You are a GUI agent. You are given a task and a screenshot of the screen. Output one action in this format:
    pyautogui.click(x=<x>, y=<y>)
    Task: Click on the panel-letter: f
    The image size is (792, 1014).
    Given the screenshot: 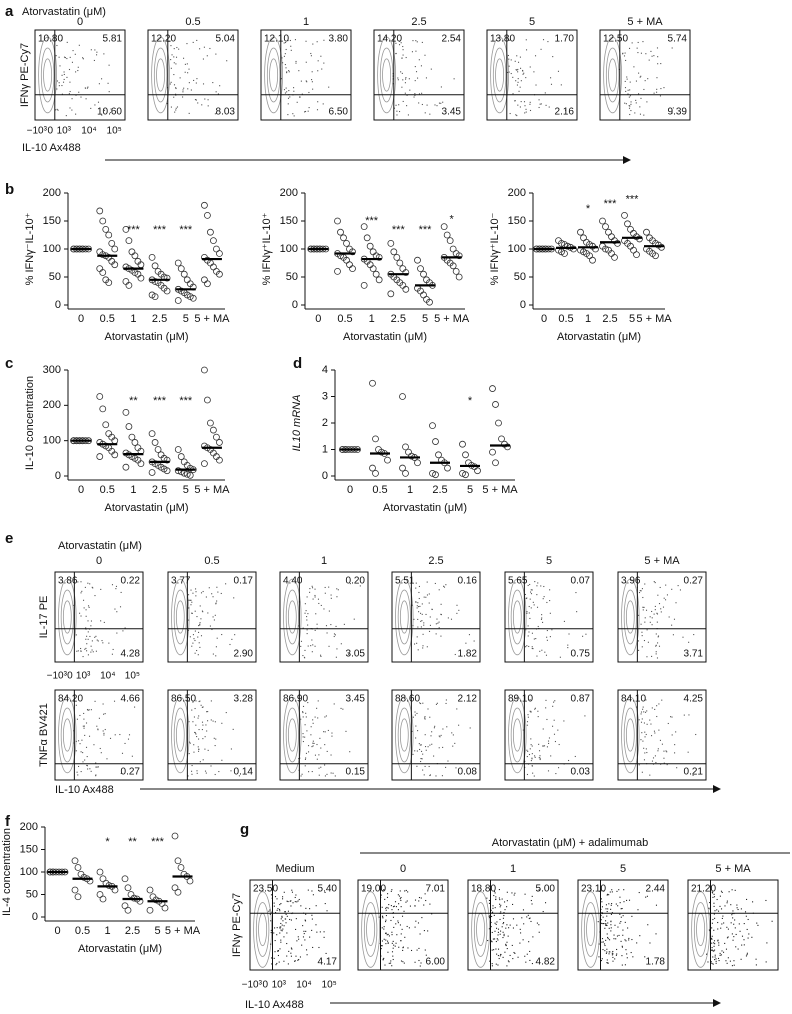 What is the action you would take?
    pyautogui.click(x=8, y=821)
    